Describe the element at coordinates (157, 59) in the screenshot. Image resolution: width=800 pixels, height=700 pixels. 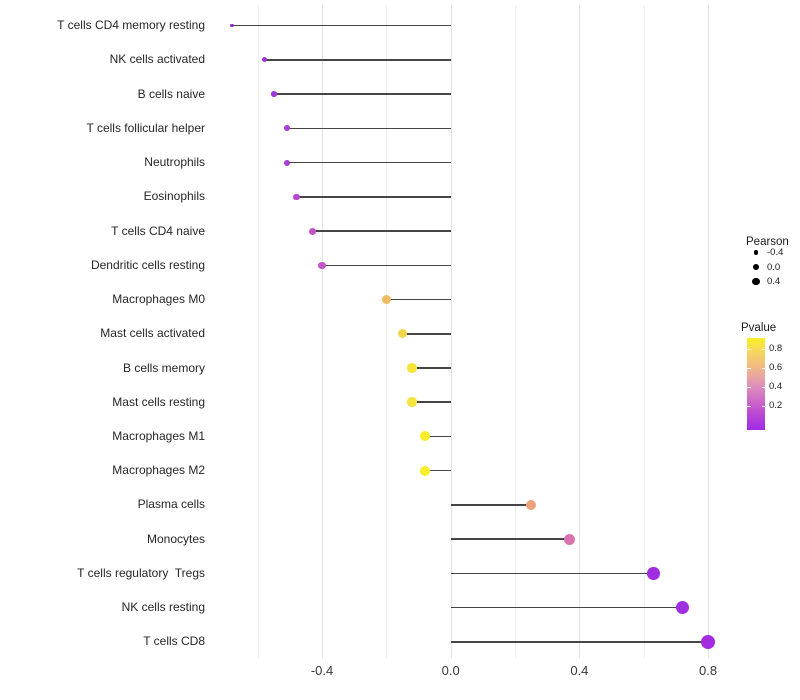
I see `y-axis-label: NK cells activated` at that location.